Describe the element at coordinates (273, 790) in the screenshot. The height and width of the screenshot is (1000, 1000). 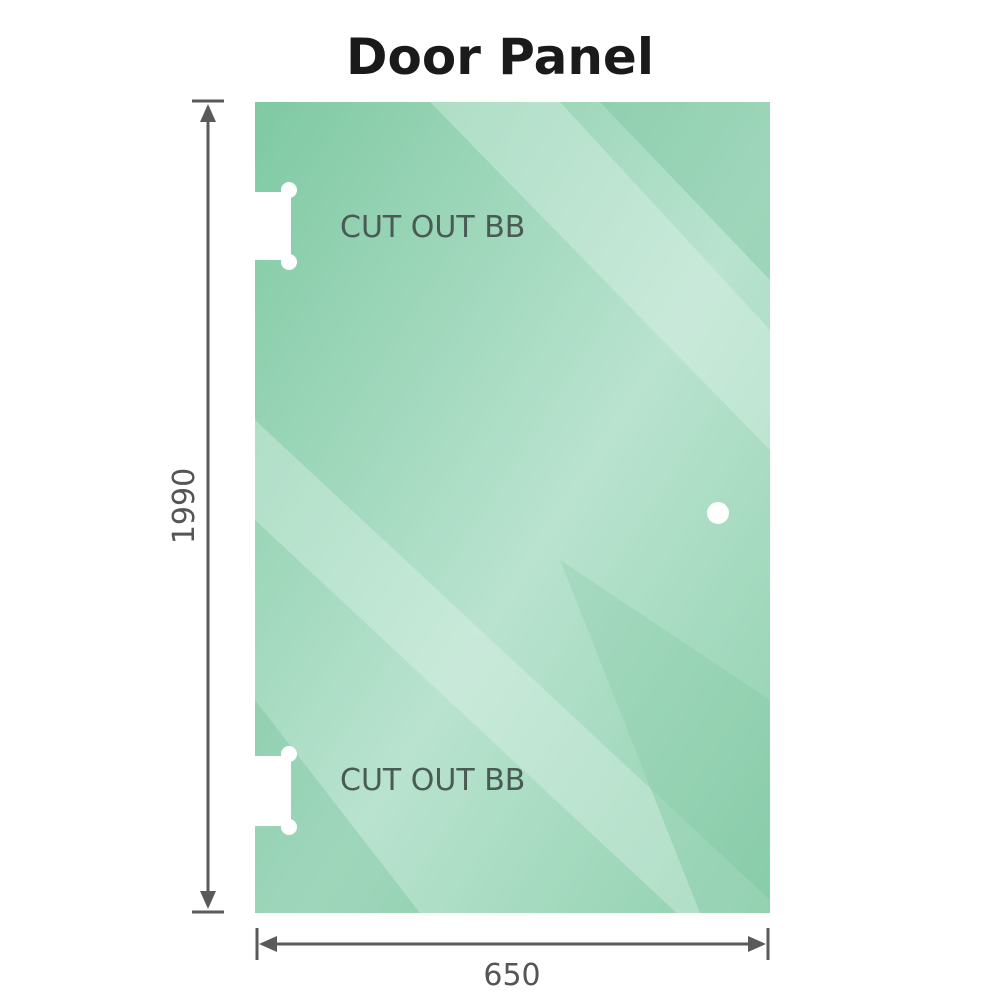
I see `cutout-bottom` at that location.